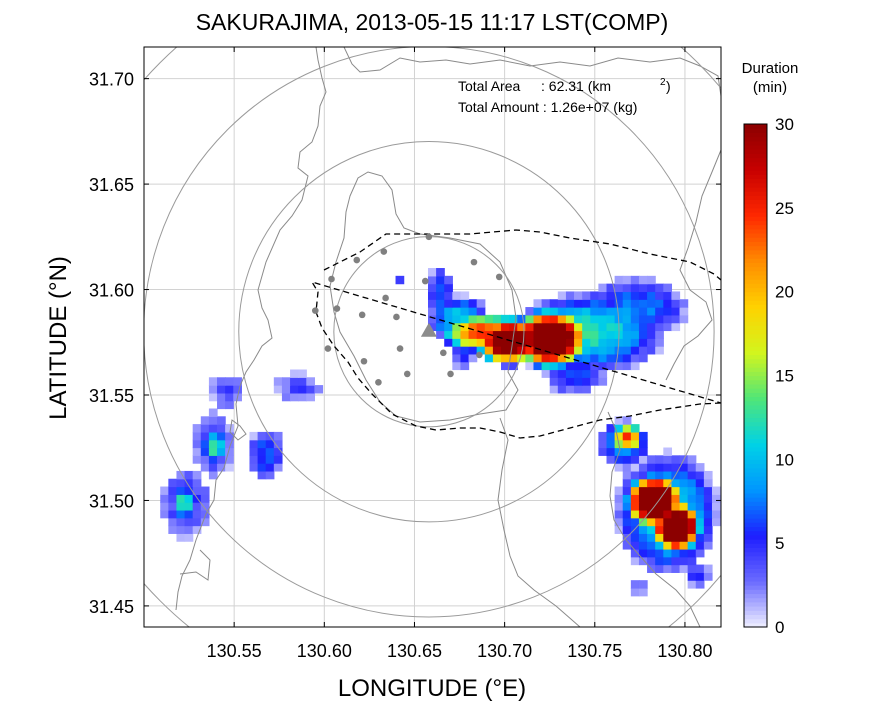 The height and width of the screenshot is (723, 875). What do you see at coordinates (489, 86) in the screenshot?
I see `total-area-label: Total Area` at bounding box center [489, 86].